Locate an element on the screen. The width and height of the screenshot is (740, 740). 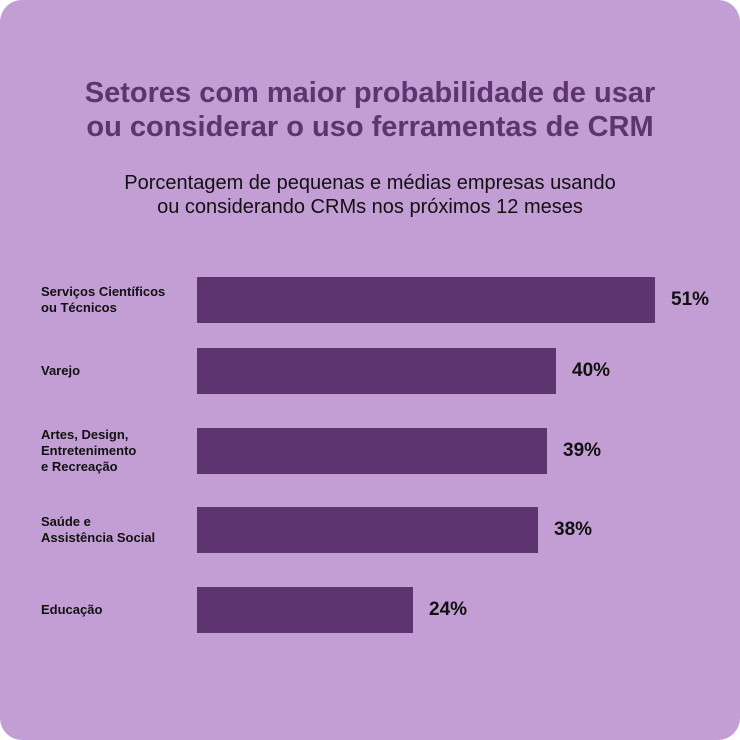
bar-row: Educação 24% is located at coordinates (370, 610).